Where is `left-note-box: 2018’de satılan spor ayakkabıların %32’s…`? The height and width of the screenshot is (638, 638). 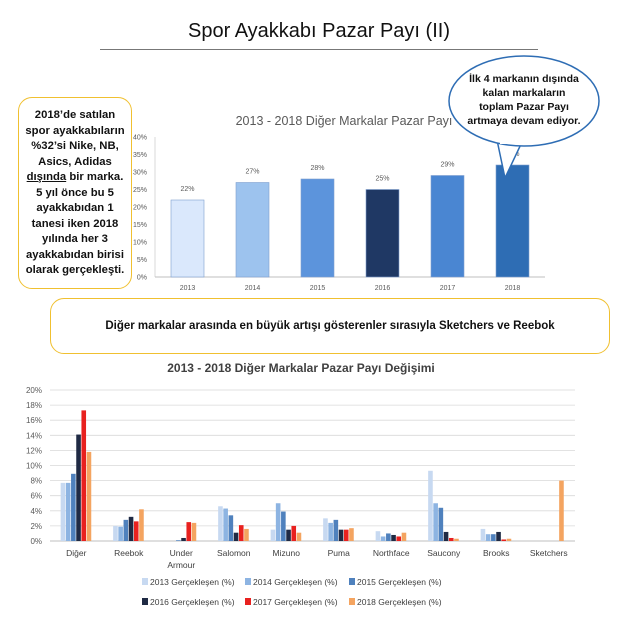 left-note-box: 2018’de satılan spor ayakkabıların %32’s… is located at coordinates (75, 193).